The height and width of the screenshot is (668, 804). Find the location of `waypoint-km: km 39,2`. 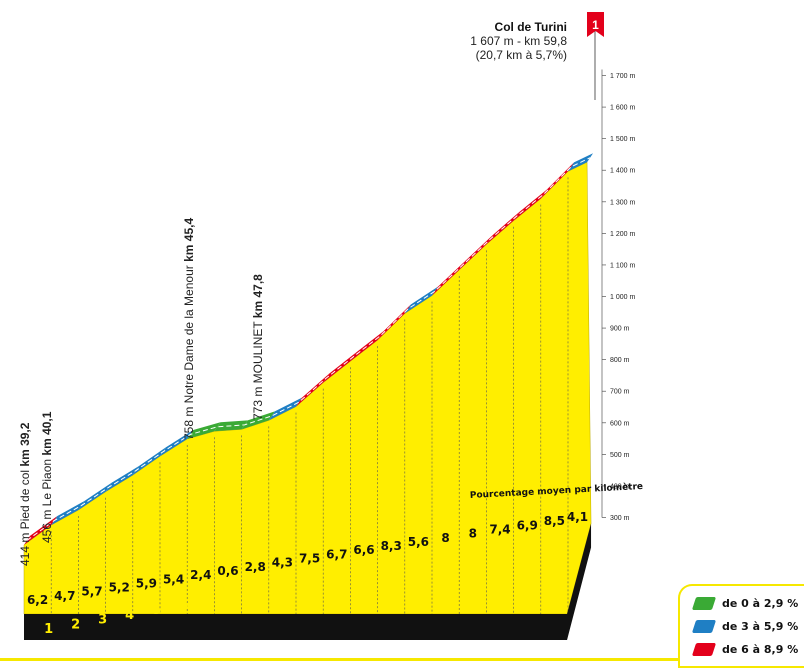

waypoint-km: km 39,2 is located at coordinates (25, 444).